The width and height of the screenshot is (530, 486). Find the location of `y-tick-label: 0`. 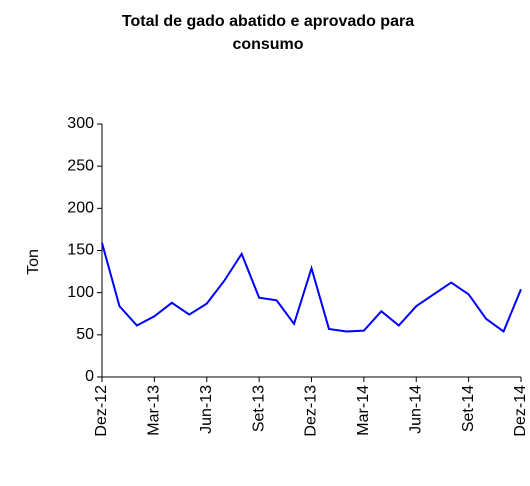

y-tick-label: 0 is located at coordinates (89, 376).